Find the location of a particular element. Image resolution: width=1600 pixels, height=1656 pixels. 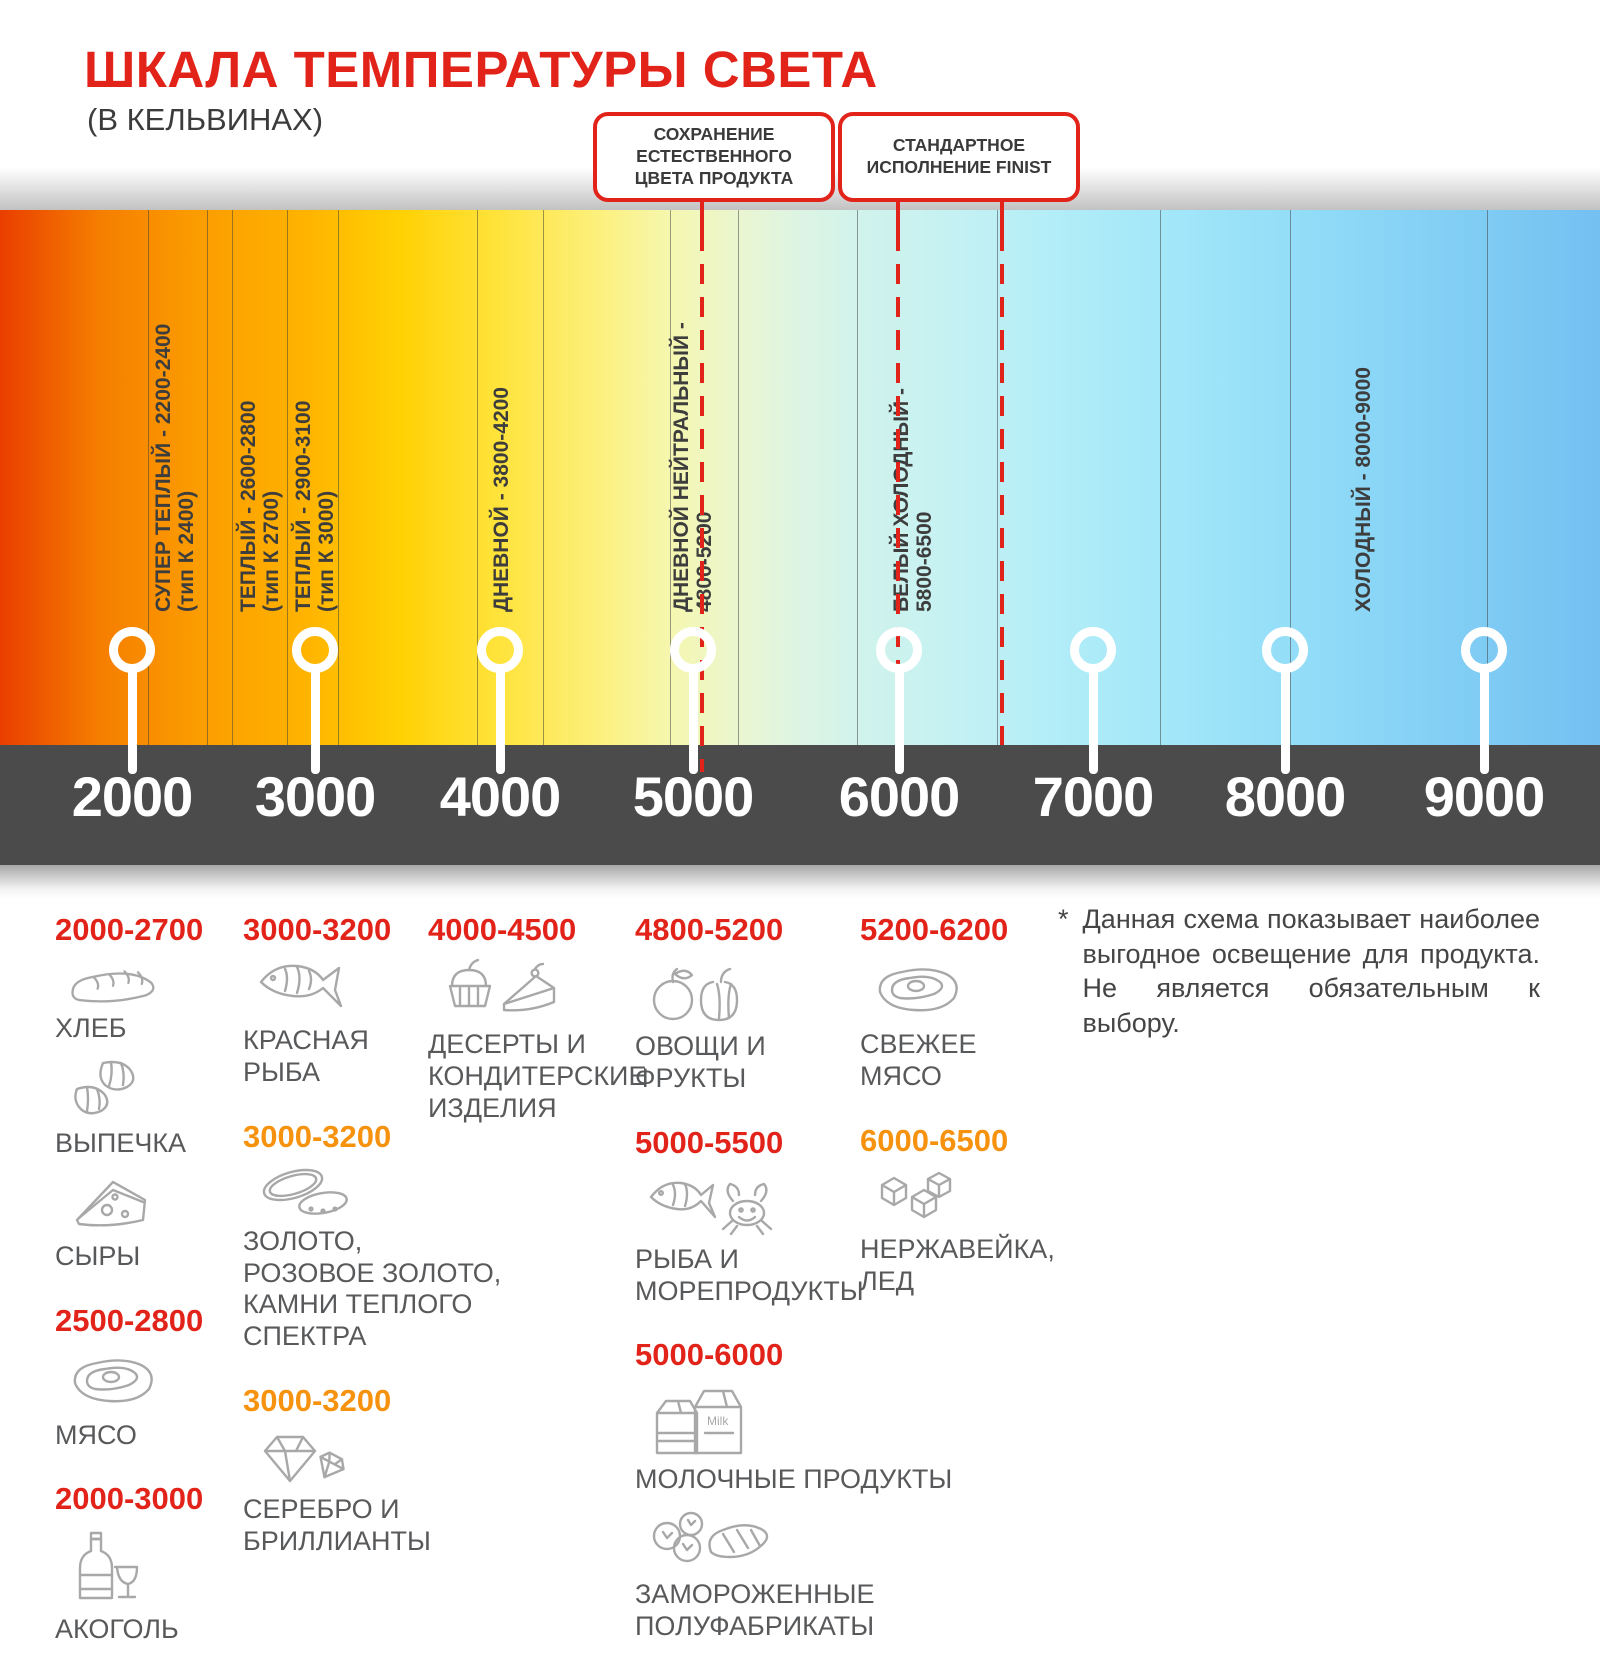

bread-icon is located at coordinates (152, 983).